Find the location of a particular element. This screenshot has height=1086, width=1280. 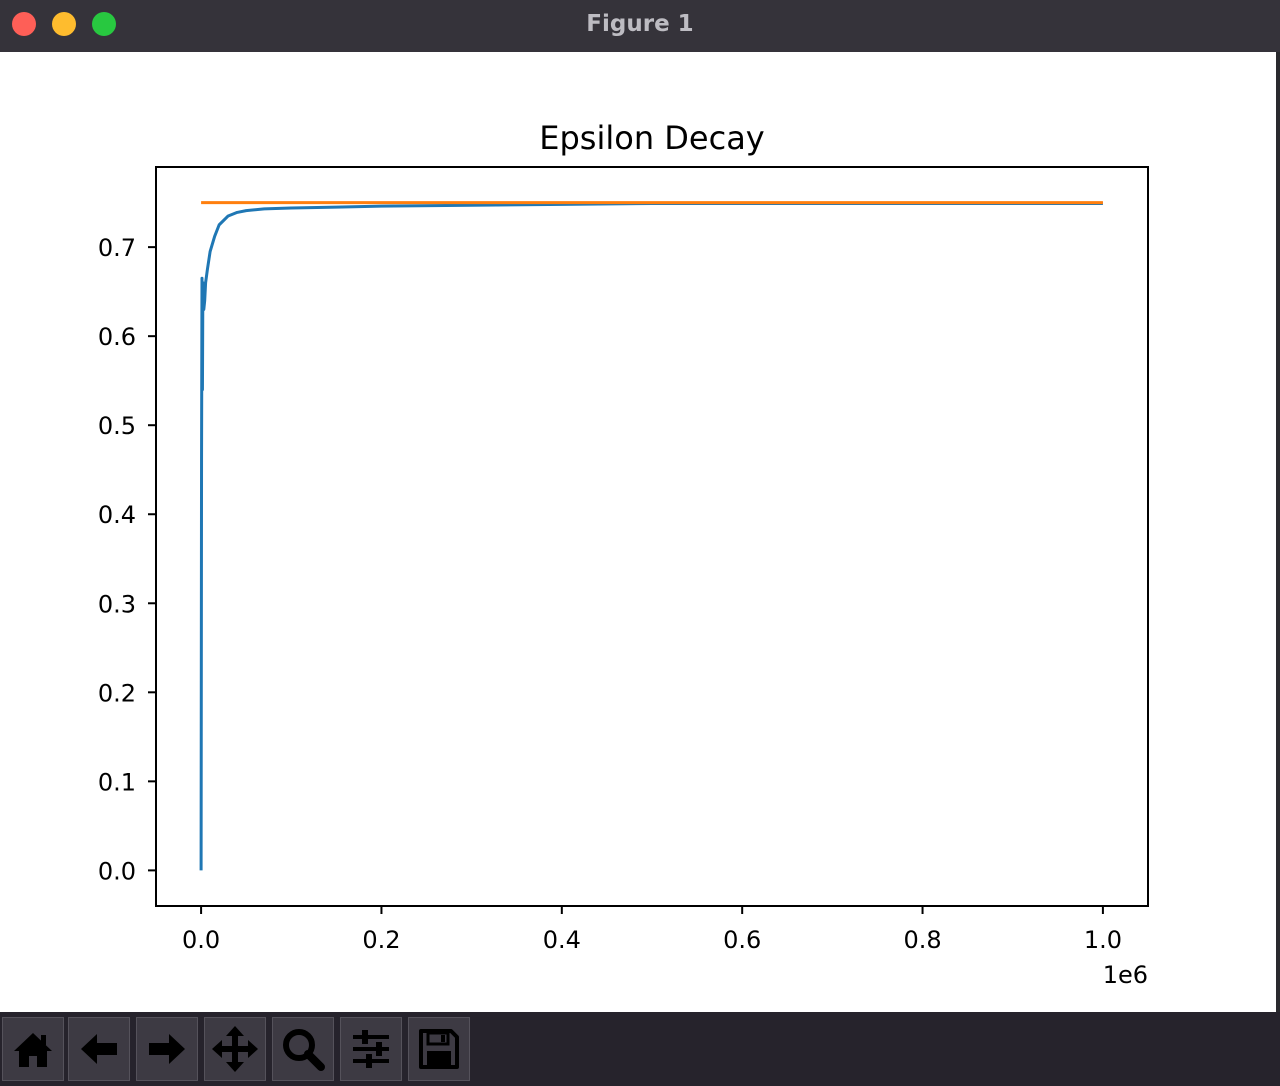

y-tick-label: 0.4 is located at coordinates (117, 515).